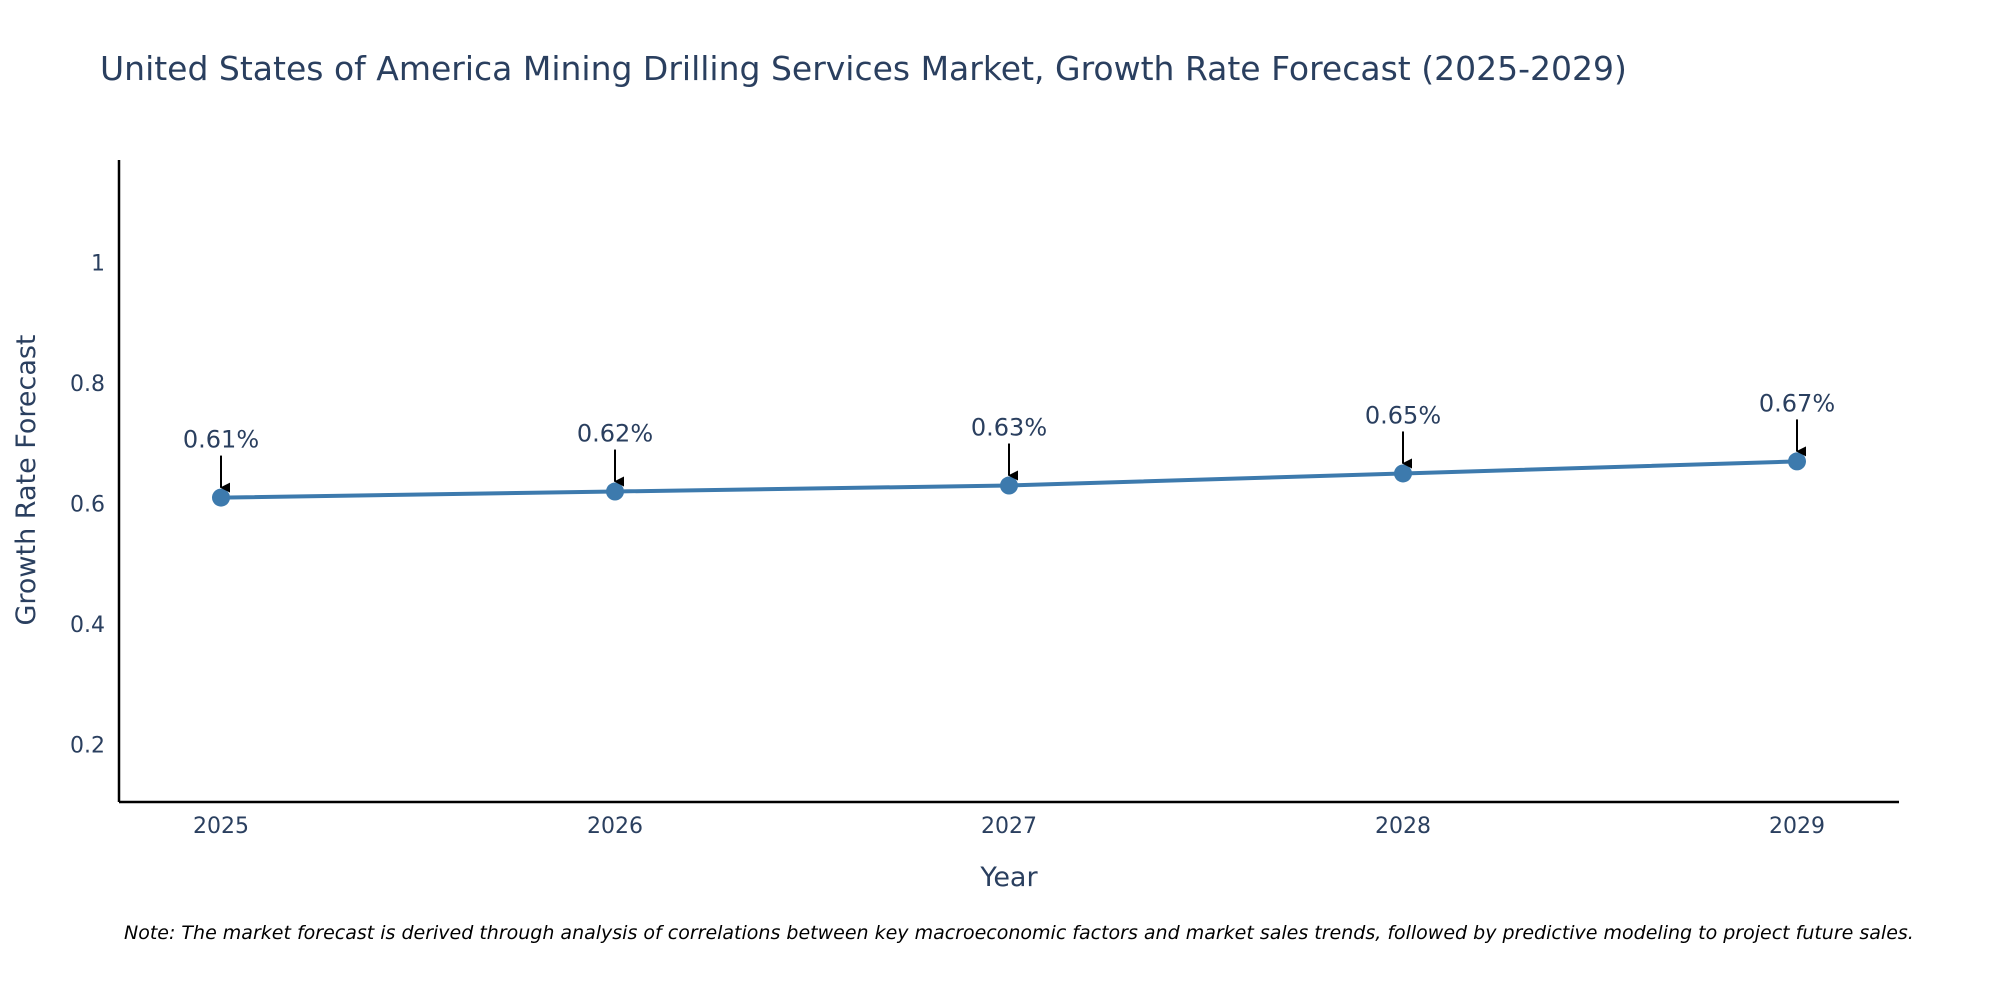  I want to click on y-tick-label: 0.8, so click(87, 384).